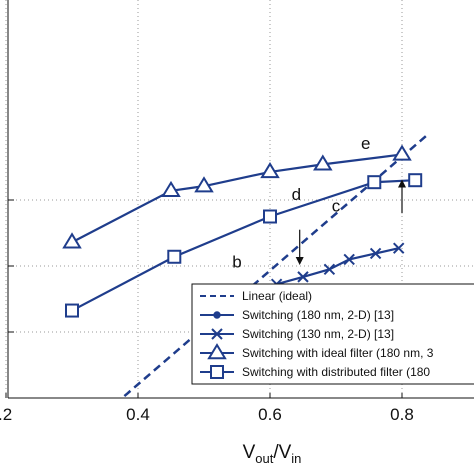  Describe the element at coordinates (138, 414) in the screenshot. I see `x-tick-label-1: 0.4` at that location.